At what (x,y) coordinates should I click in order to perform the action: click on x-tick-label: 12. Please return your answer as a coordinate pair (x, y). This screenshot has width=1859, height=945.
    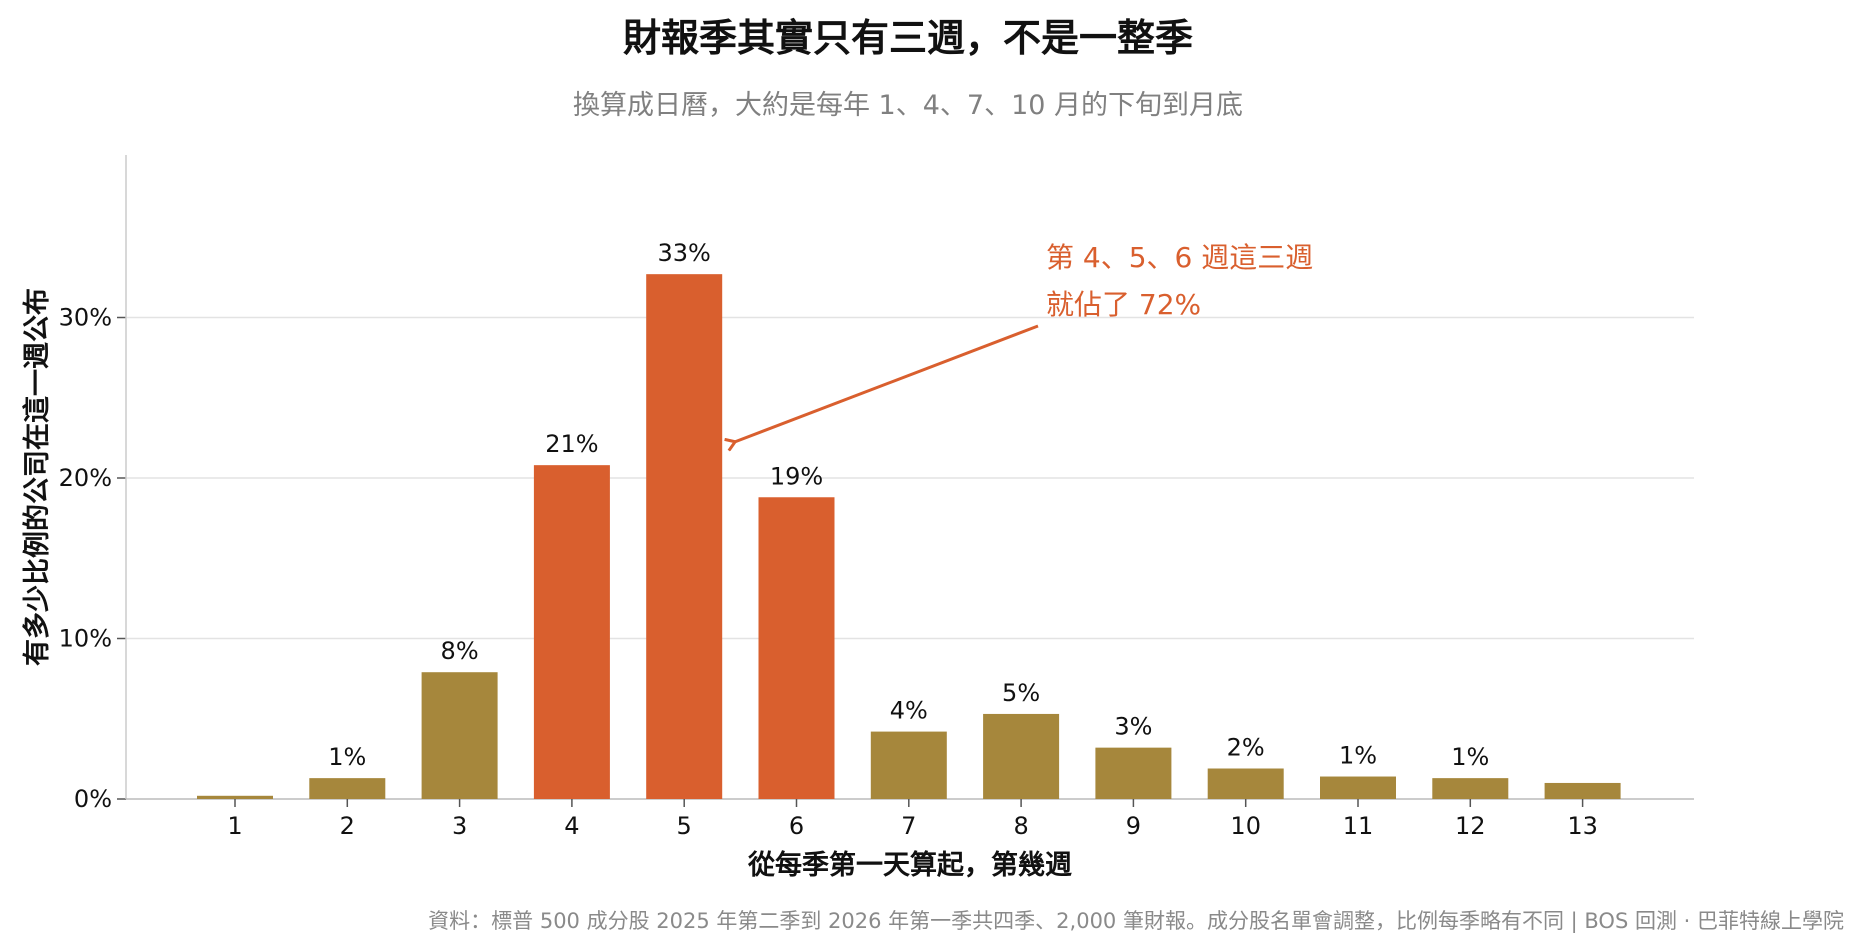
    Looking at the image, I should click on (1470, 826).